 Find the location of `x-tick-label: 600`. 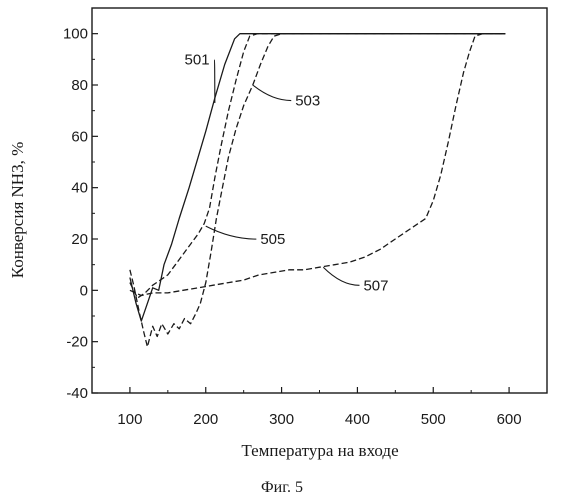

x-tick-label: 600 is located at coordinates (509, 419).